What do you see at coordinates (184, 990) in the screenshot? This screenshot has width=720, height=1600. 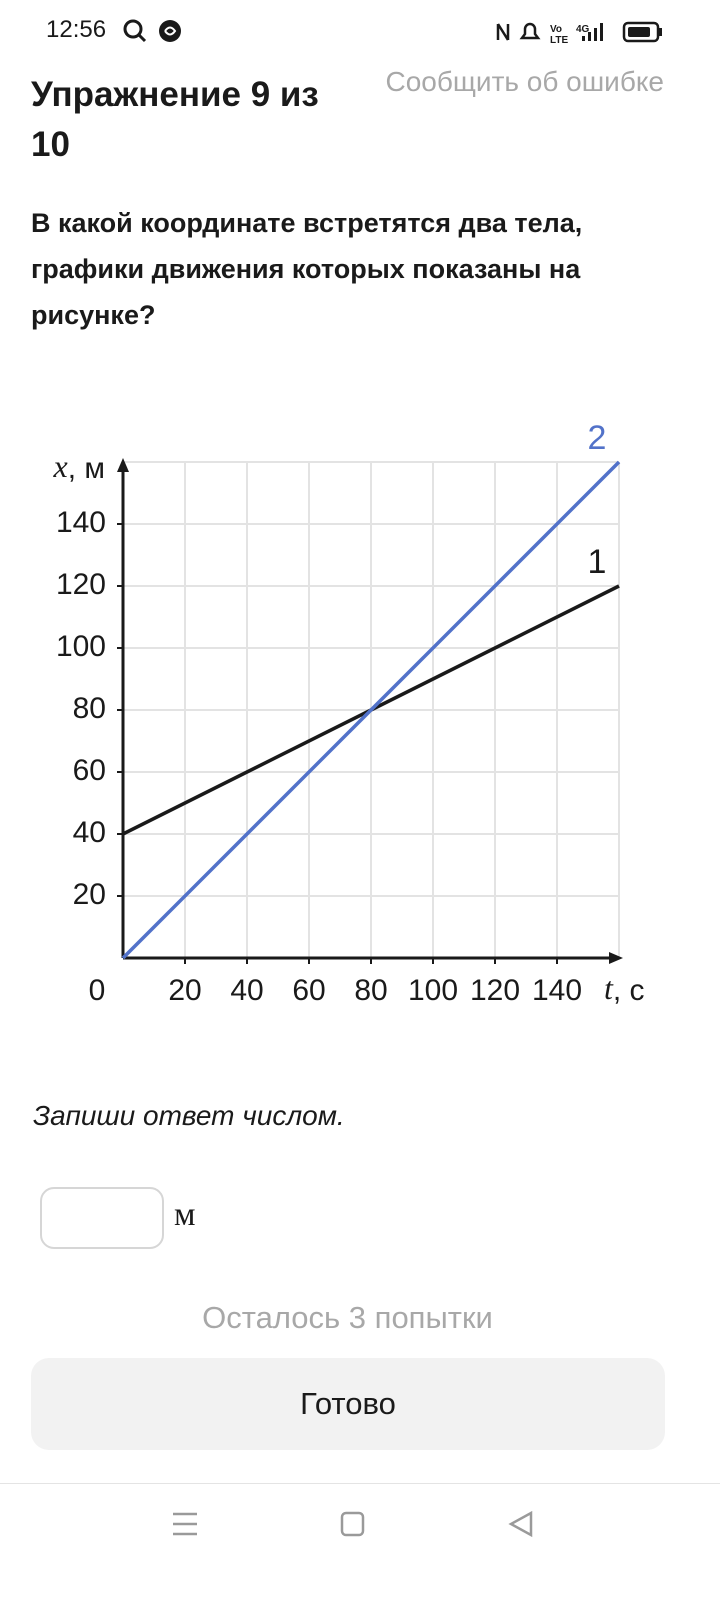 I see `x-tick-label: 20` at bounding box center [184, 990].